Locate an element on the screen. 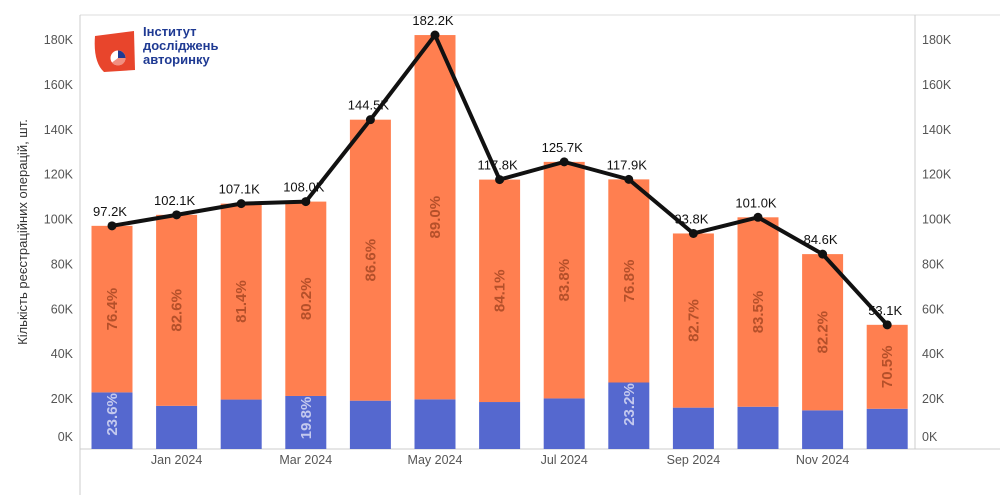 This screenshot has width=1000, height=502. x-tick-label: Sep 2024 is located at coordinates (694, 460).